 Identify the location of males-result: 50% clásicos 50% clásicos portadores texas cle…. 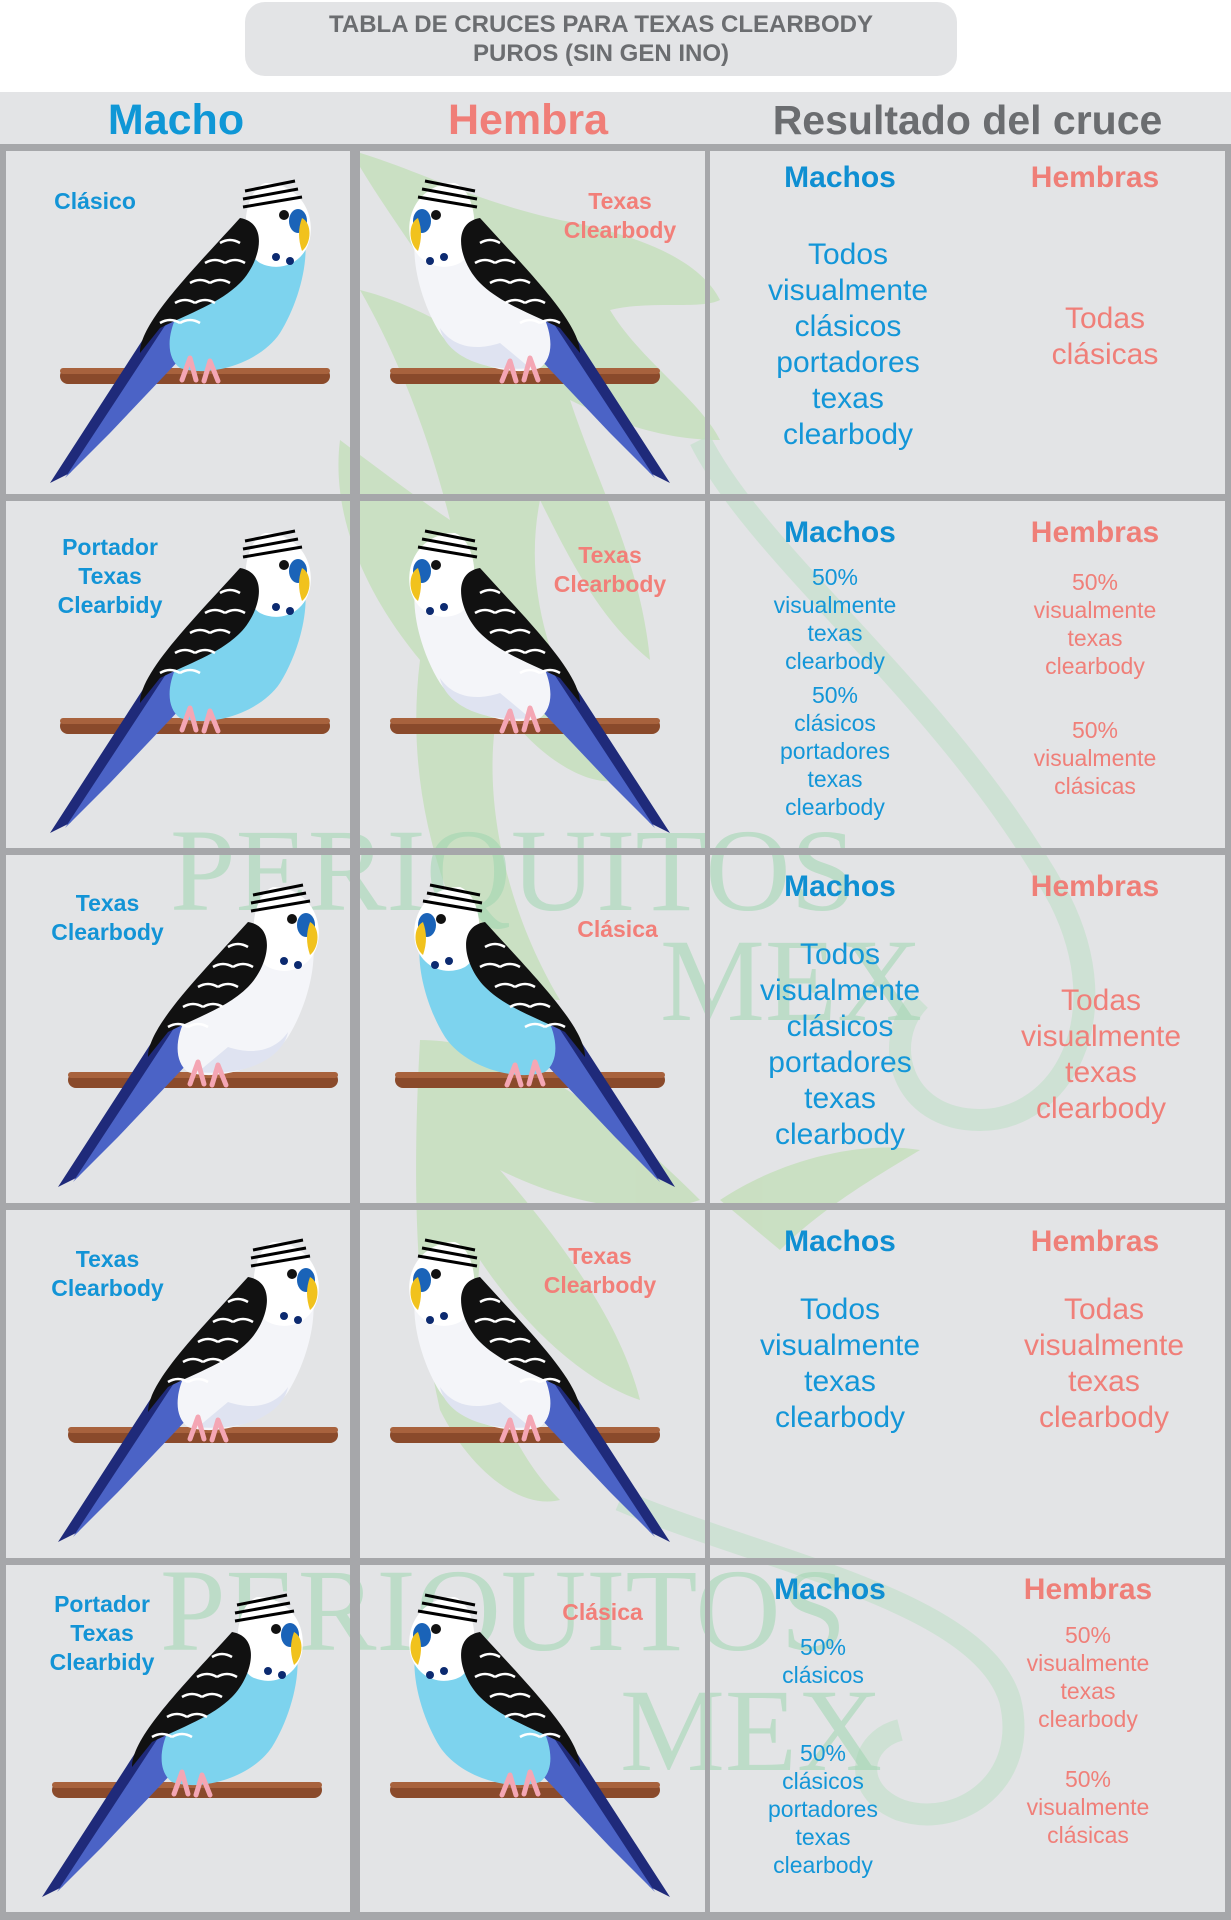
(823, 1756).